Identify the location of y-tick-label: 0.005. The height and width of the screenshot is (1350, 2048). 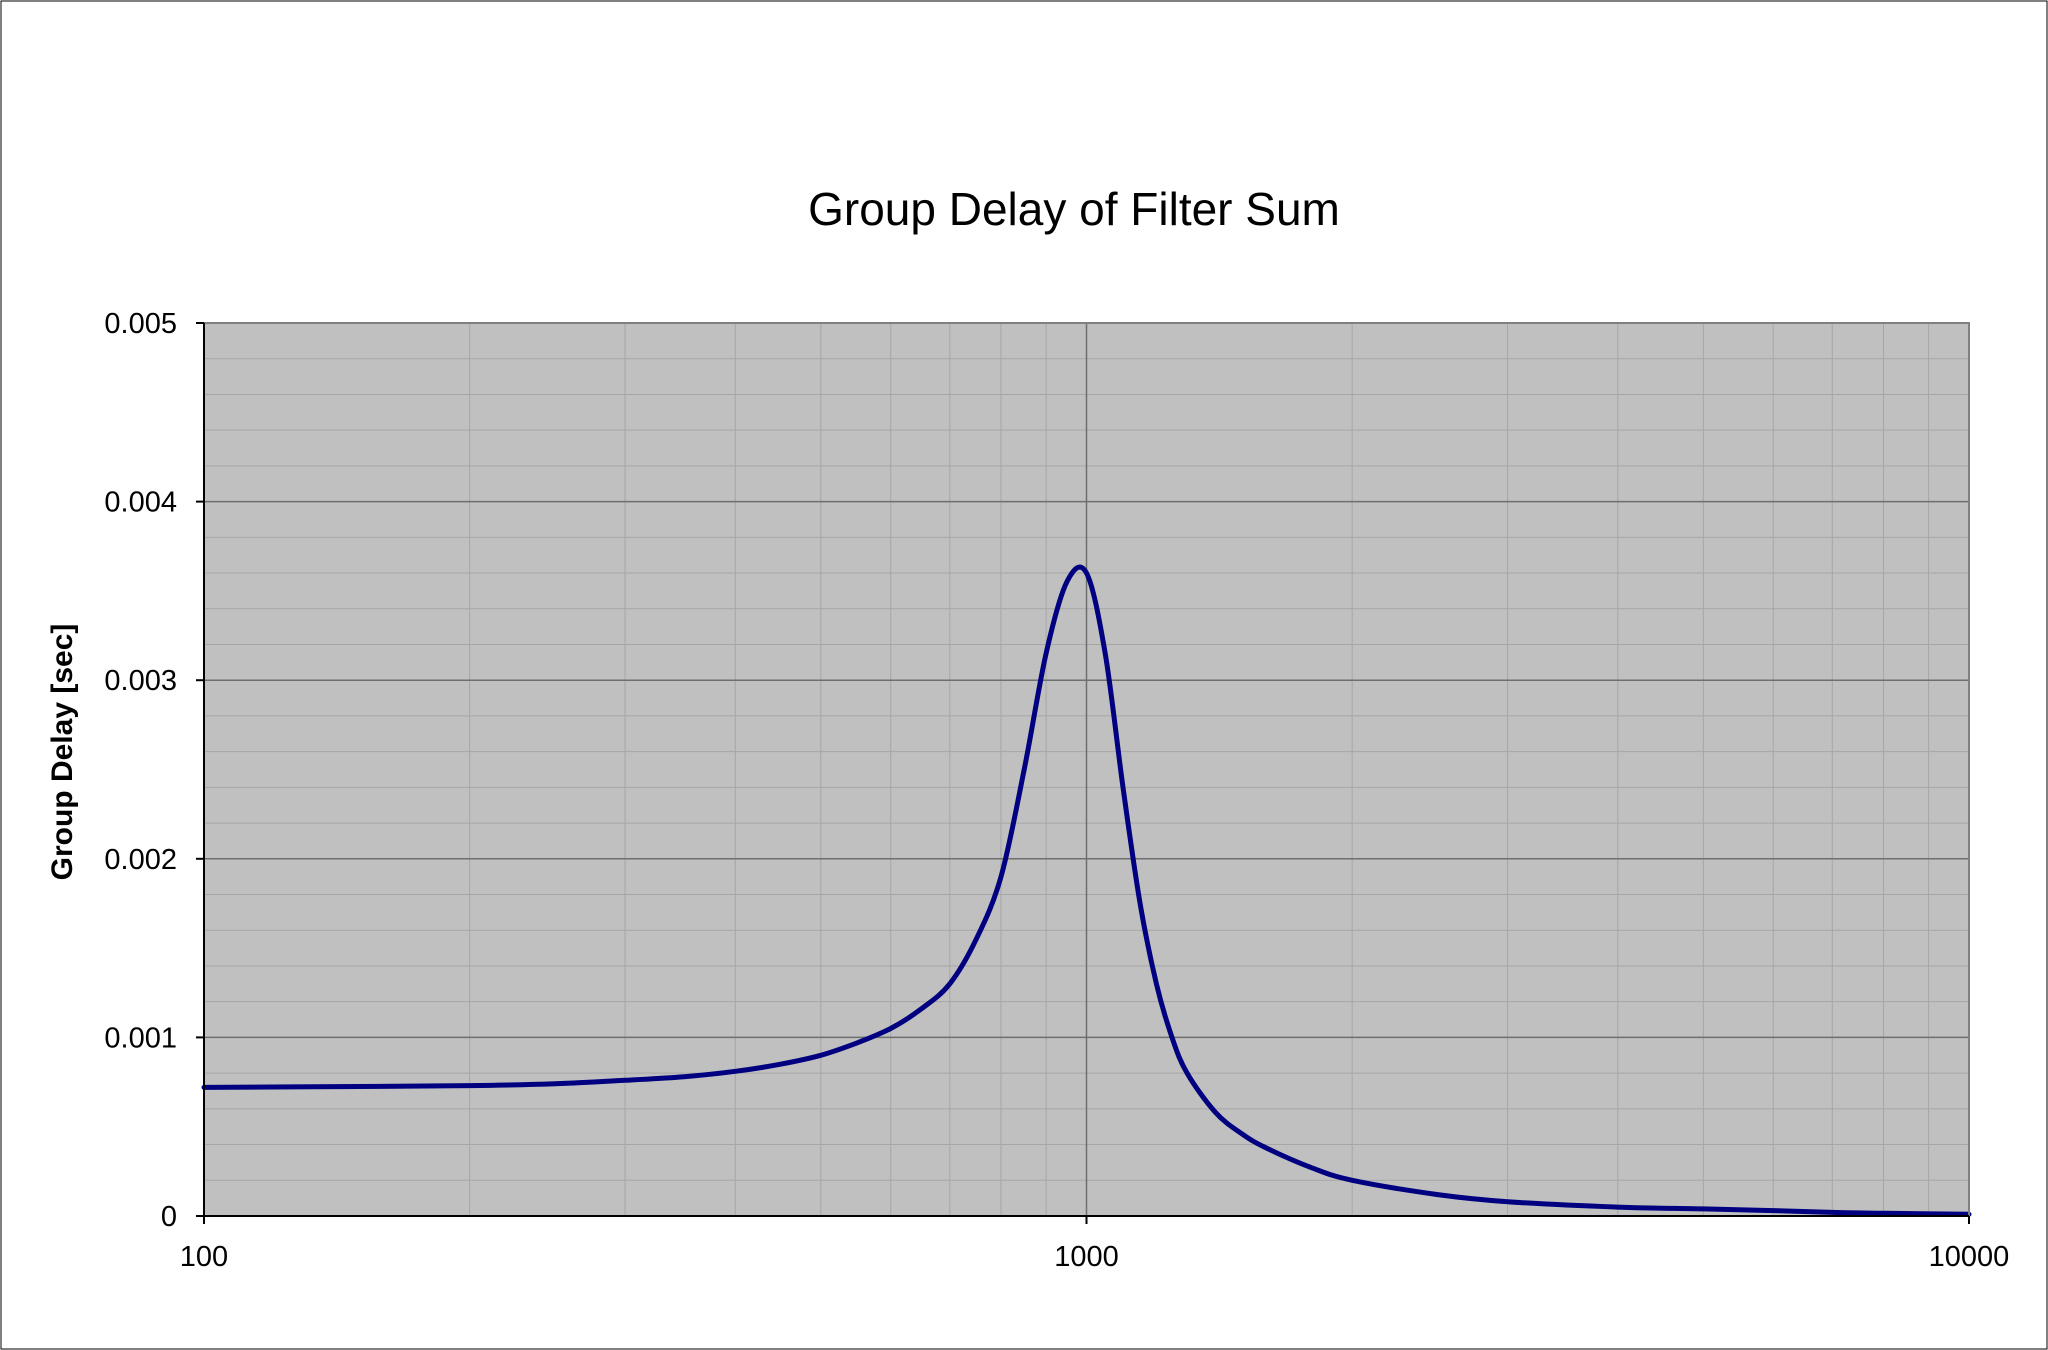
(140, 324).